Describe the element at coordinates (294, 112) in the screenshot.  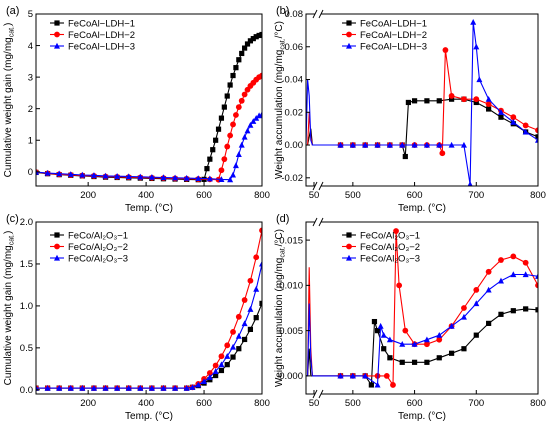
I see `y-tick-label: 0.02` at that location.